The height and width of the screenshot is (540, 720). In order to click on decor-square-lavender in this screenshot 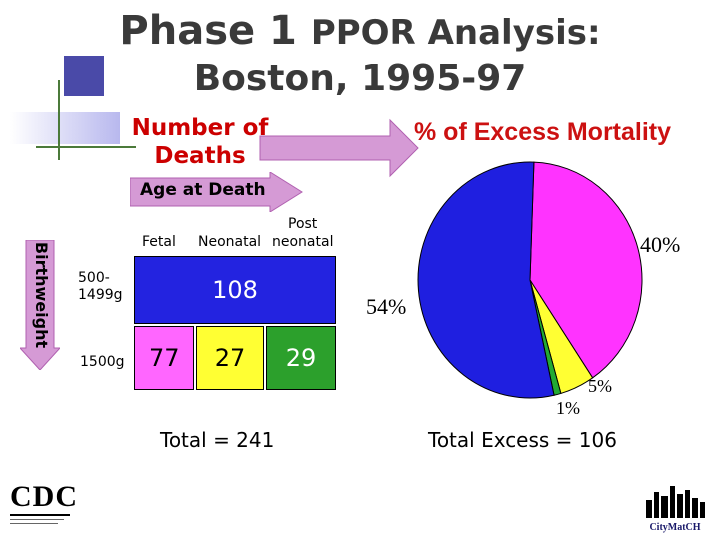, I will do `click(65, 128)`.